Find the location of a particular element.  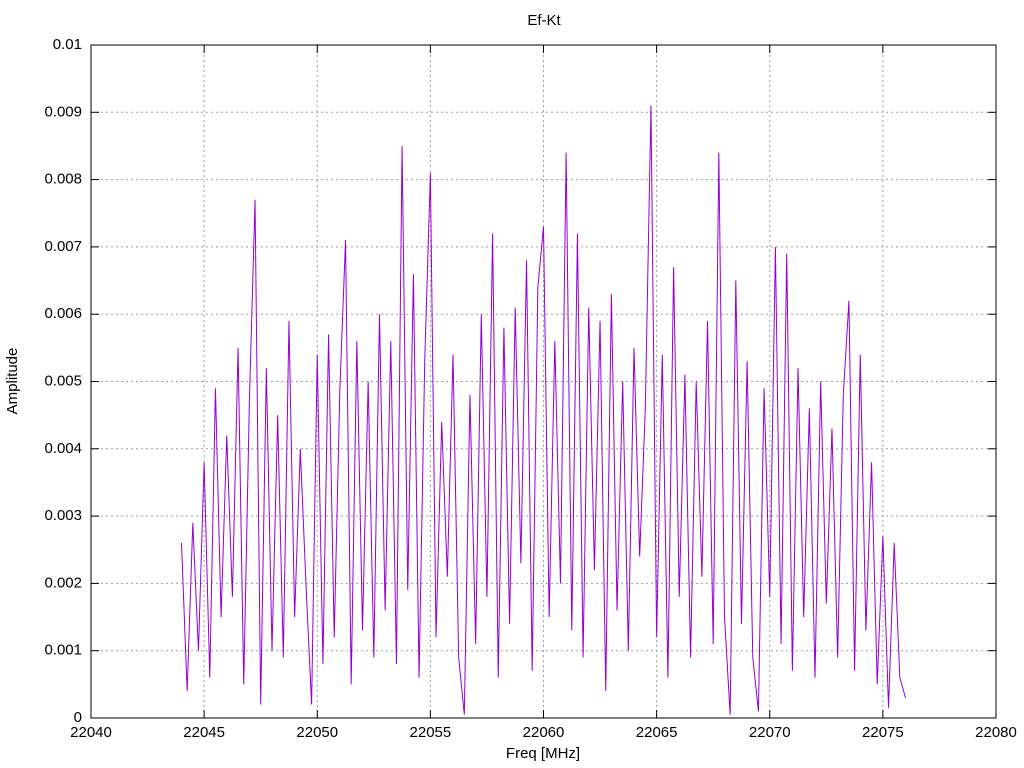

y-tick-label: 0.006 is located at coordinates (63, 313).